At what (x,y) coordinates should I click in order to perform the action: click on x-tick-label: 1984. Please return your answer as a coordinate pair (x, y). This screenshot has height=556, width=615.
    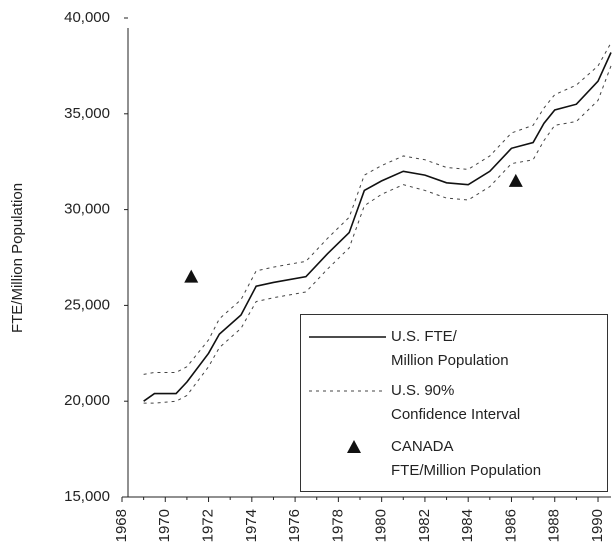
    Looking at the image, I should click on (467, 525).